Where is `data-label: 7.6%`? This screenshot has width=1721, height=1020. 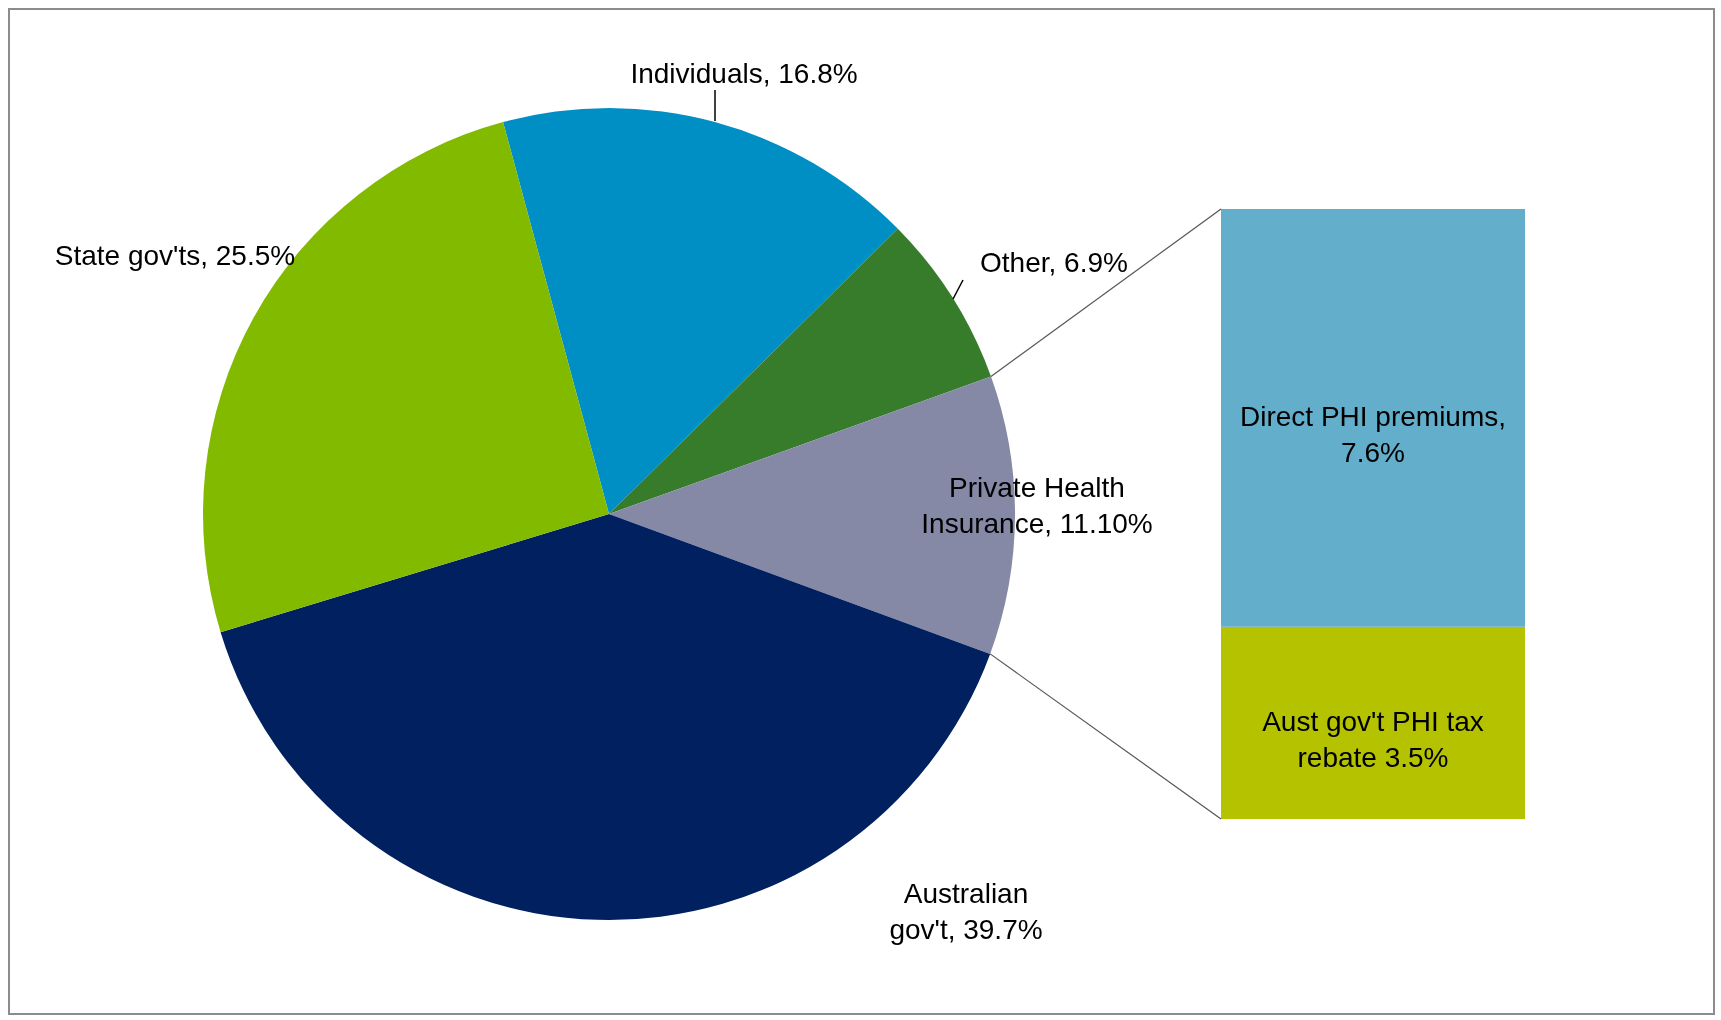
data-label: 7.6% is located at coordinates (1373, 452).